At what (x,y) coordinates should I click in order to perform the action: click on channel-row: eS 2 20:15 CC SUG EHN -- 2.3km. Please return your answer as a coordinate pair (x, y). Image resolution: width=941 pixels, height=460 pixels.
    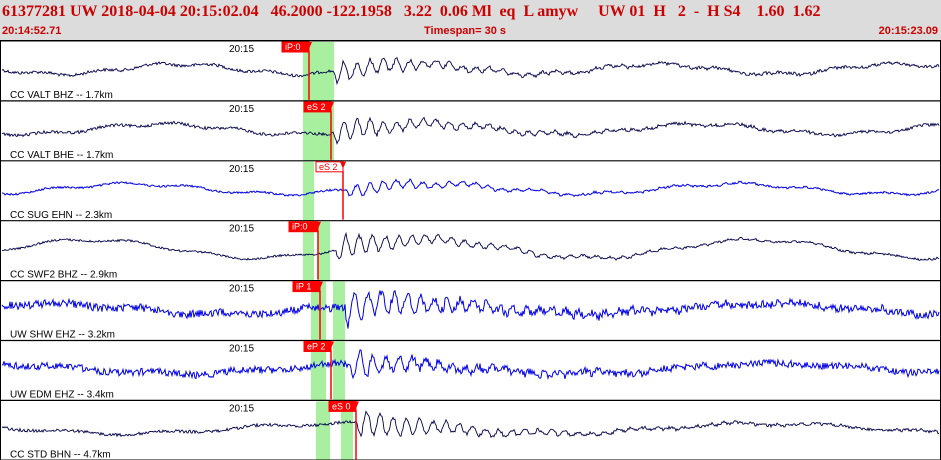
    Looking at the image, I should click on (470, 191).